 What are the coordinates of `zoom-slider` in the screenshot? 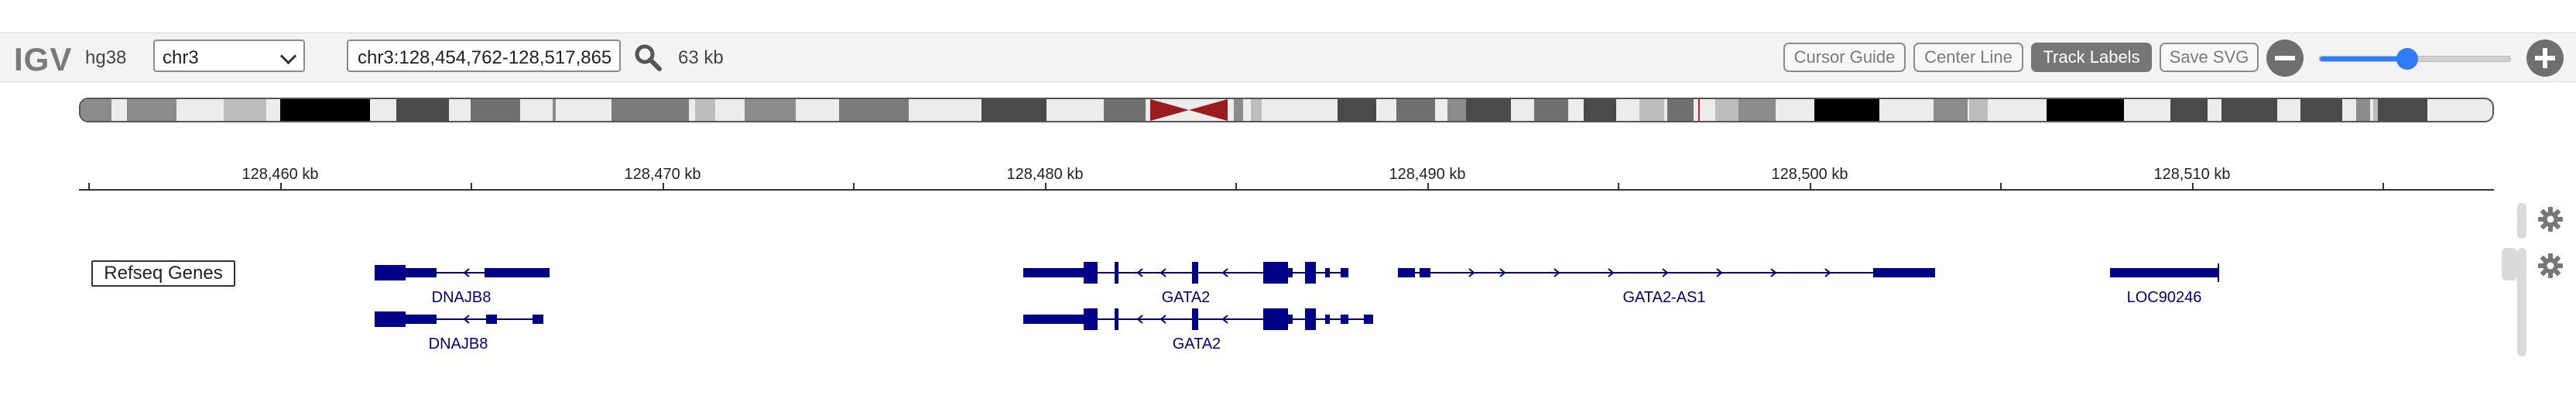 It's located at (2415, 59).